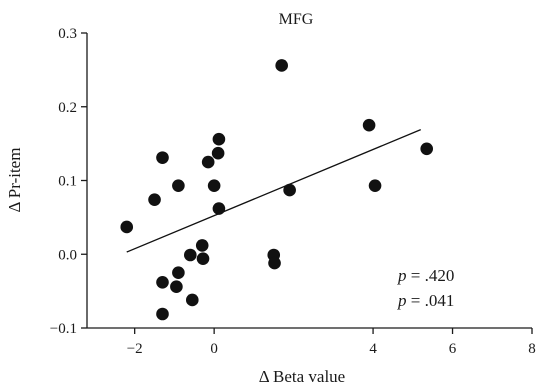 The width and height of the screenshot is (537, 391). What do you see at coordinates (67, 108) in the screenshot?
I see `y-tick-label: 0.2` at bounding box center [67, 108].